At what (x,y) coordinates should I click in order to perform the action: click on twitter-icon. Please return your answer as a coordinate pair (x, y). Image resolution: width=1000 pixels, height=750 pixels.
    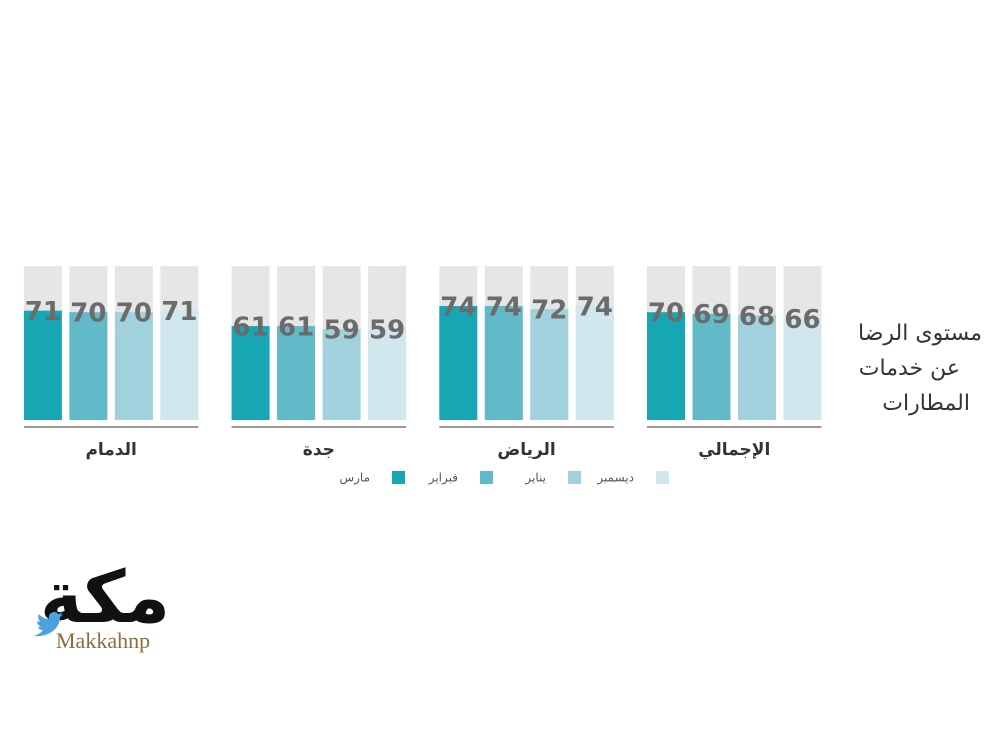
    Looking at the image, I should click on (48, 624).